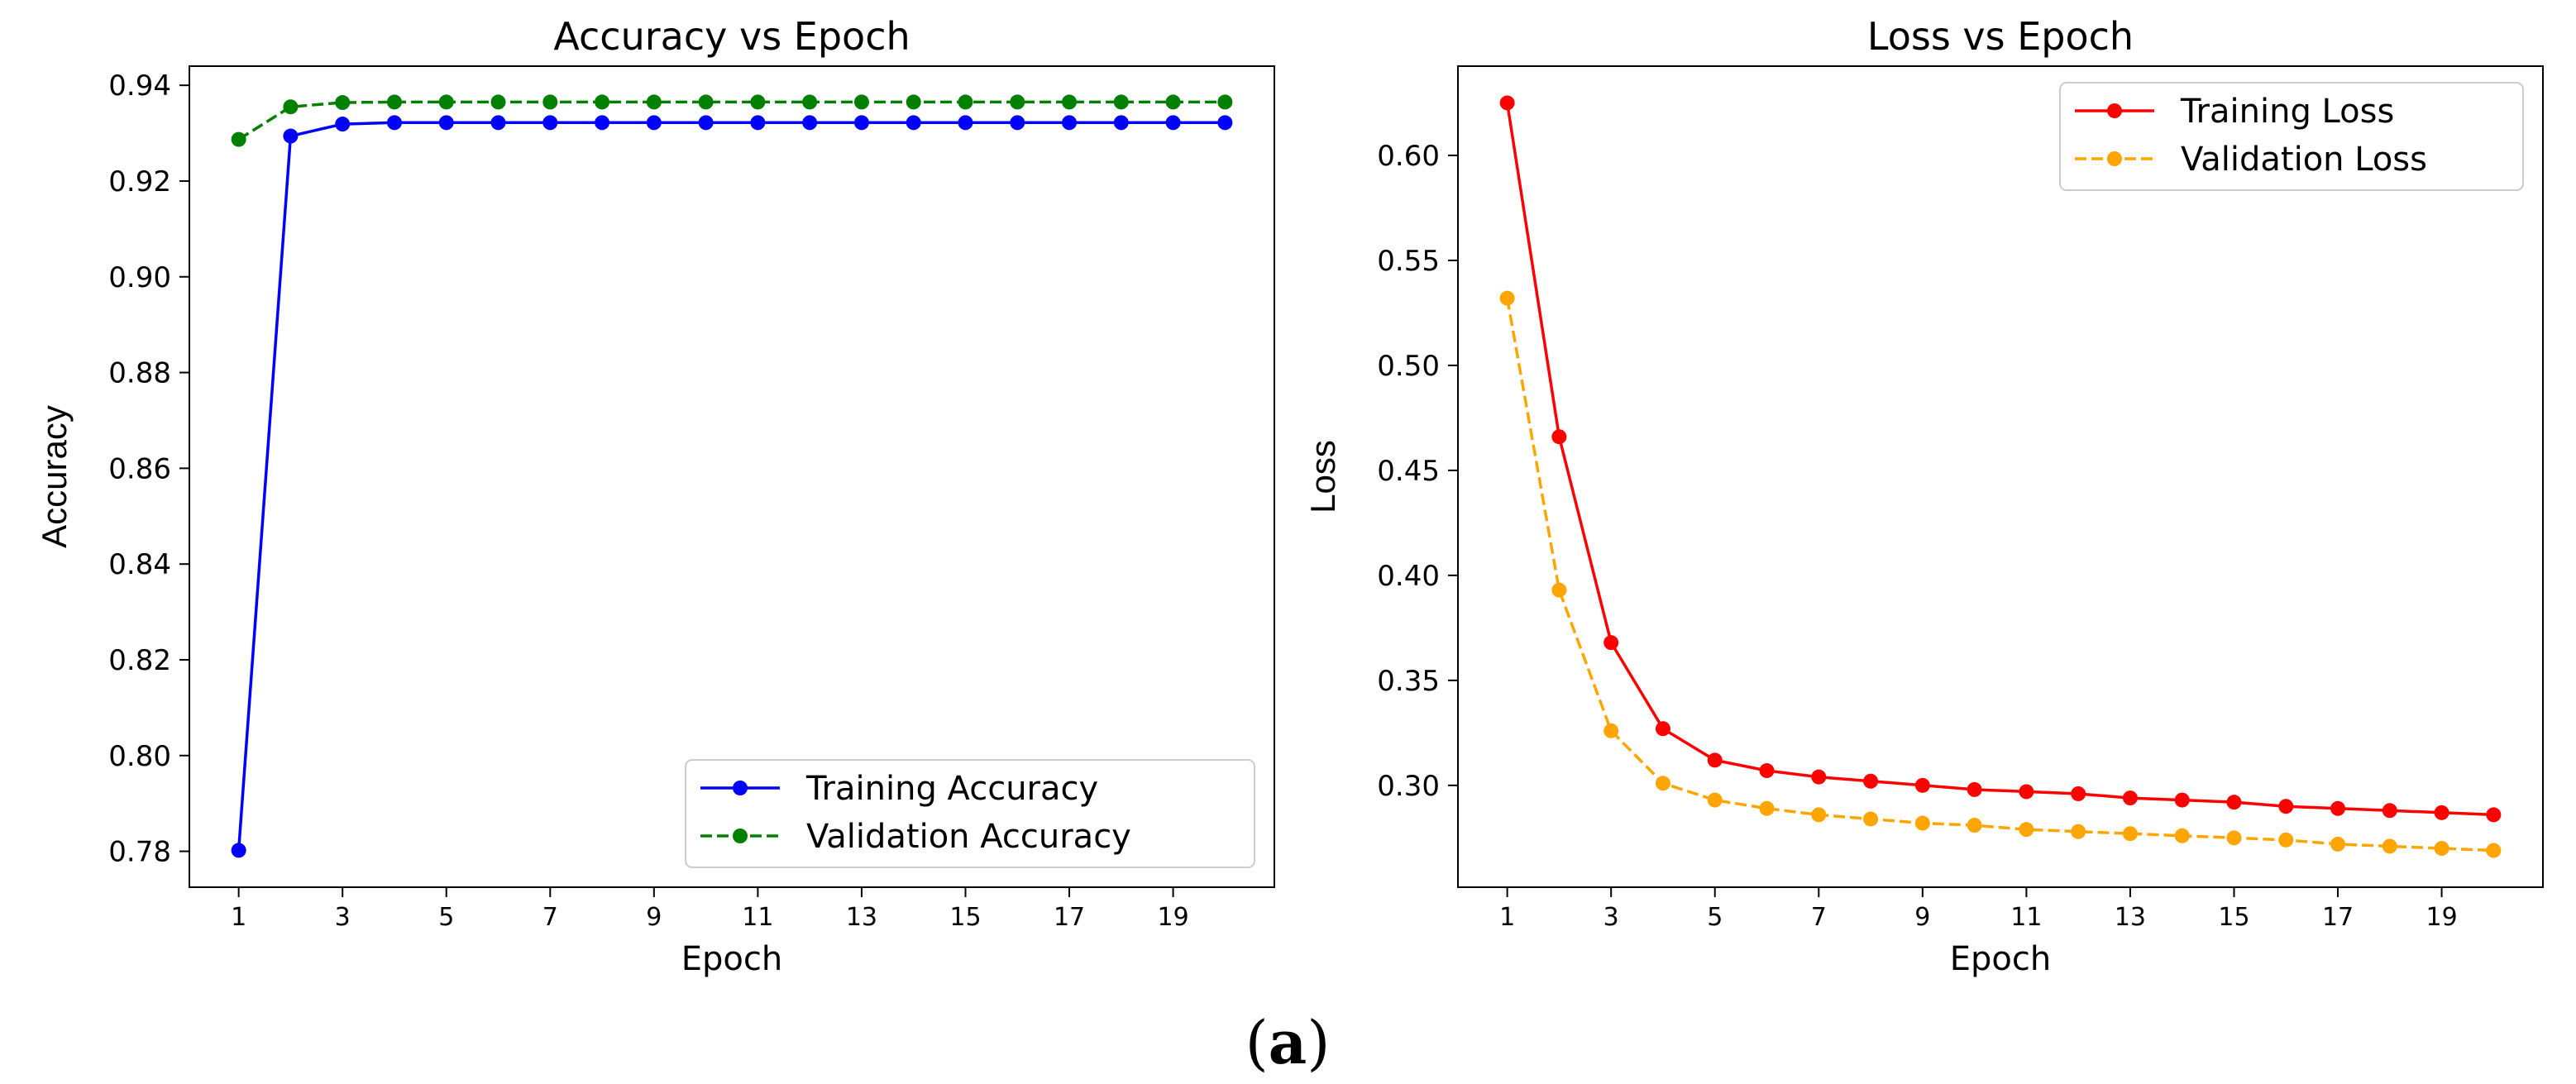  What do you see at coordinates (139, 660) in the screenshot?
I see `y-tick-label: 0.82` at bounding box center [139, 660].